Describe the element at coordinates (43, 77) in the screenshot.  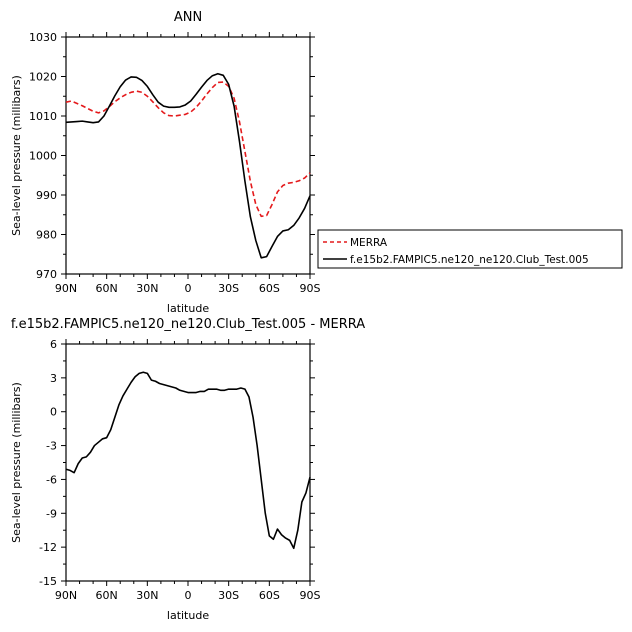
I see `top-y-tick-label: 1020` at that location.